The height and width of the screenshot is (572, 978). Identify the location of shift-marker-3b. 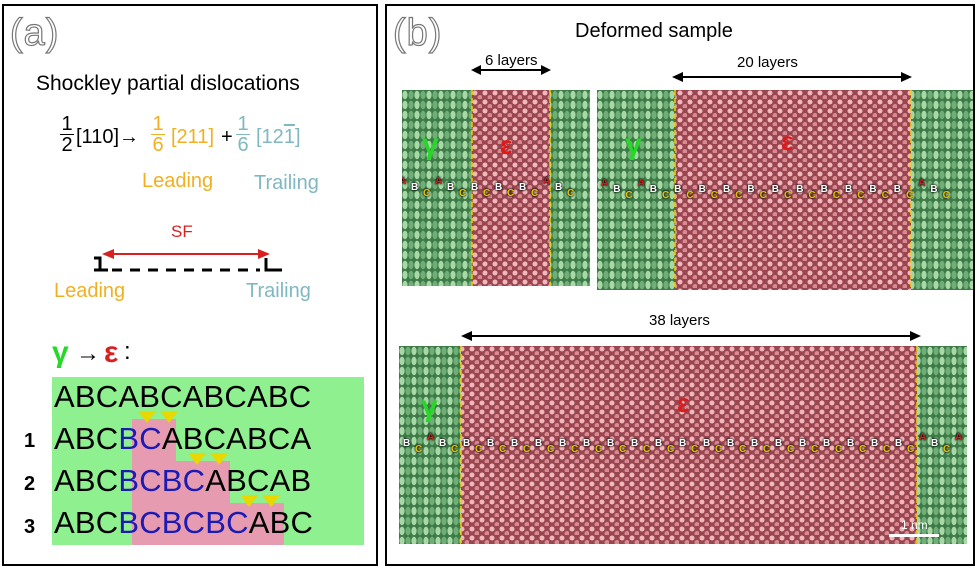
(271, 501).